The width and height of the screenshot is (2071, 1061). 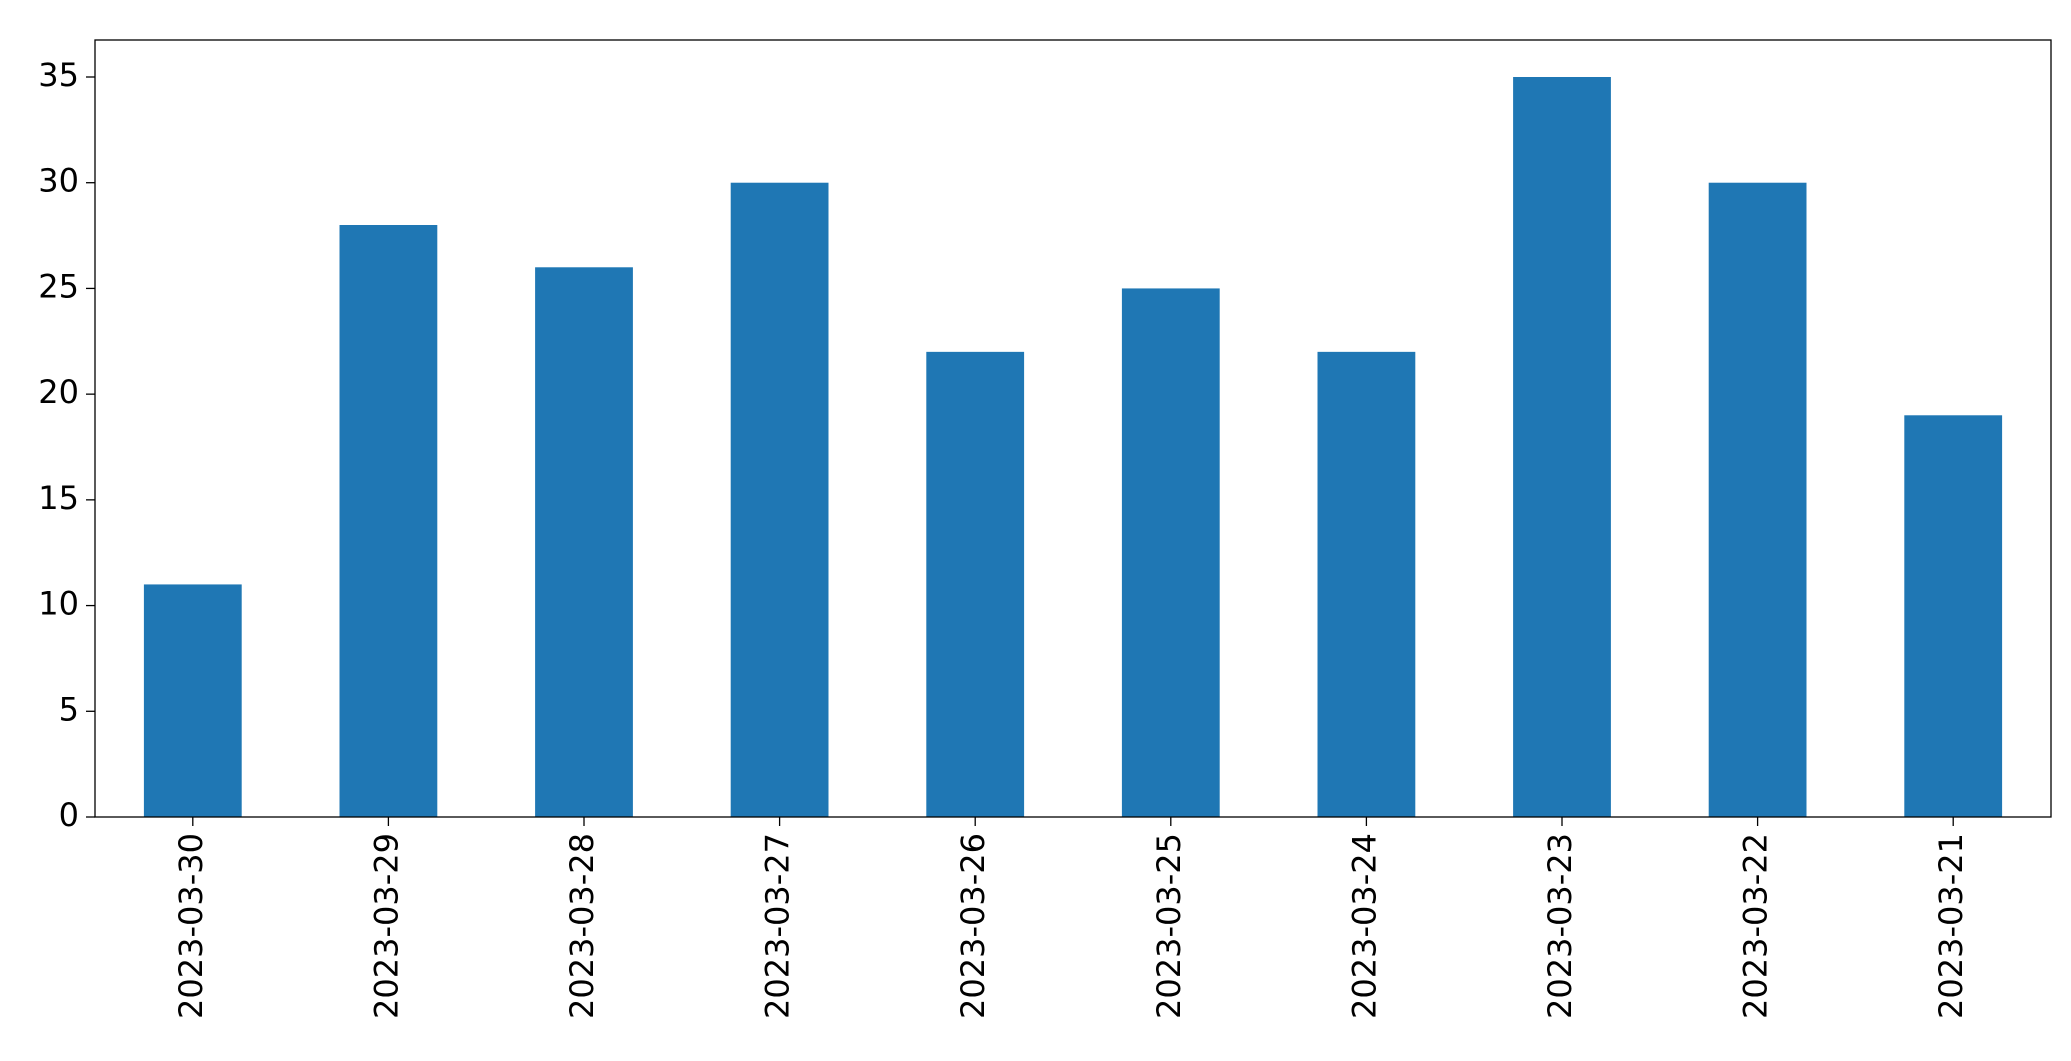 I want to click on y-tick-label: 35, so click(x=58, y=75).